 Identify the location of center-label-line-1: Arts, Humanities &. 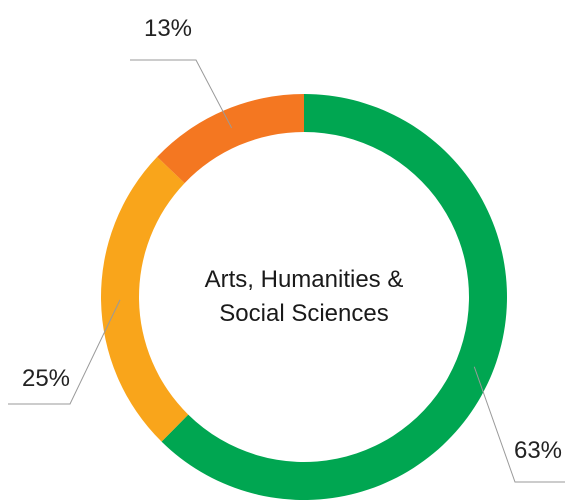
(304, 279).